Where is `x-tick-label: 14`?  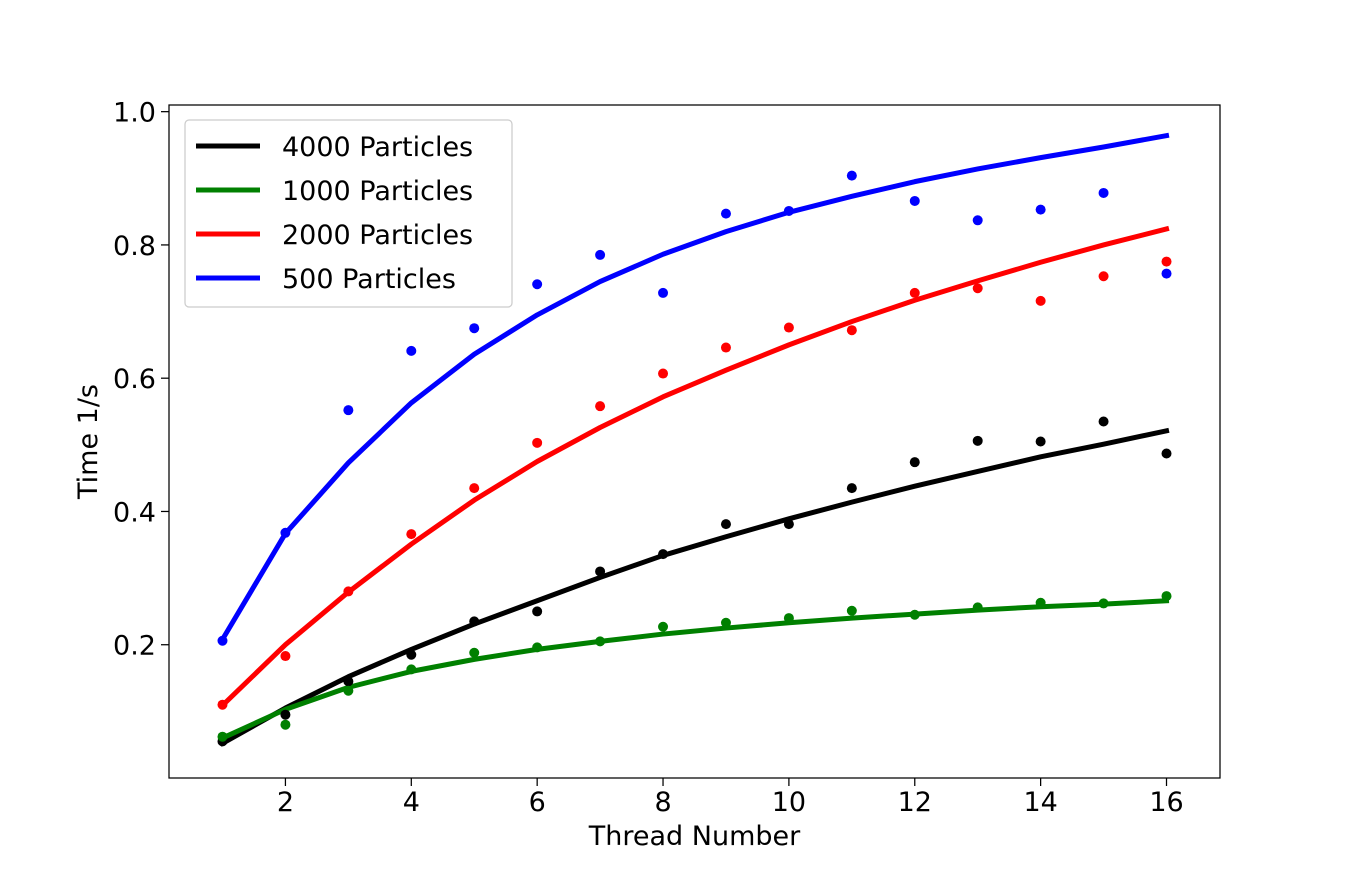 x-tick-label: 14 is located at coordinates (1040, 802).